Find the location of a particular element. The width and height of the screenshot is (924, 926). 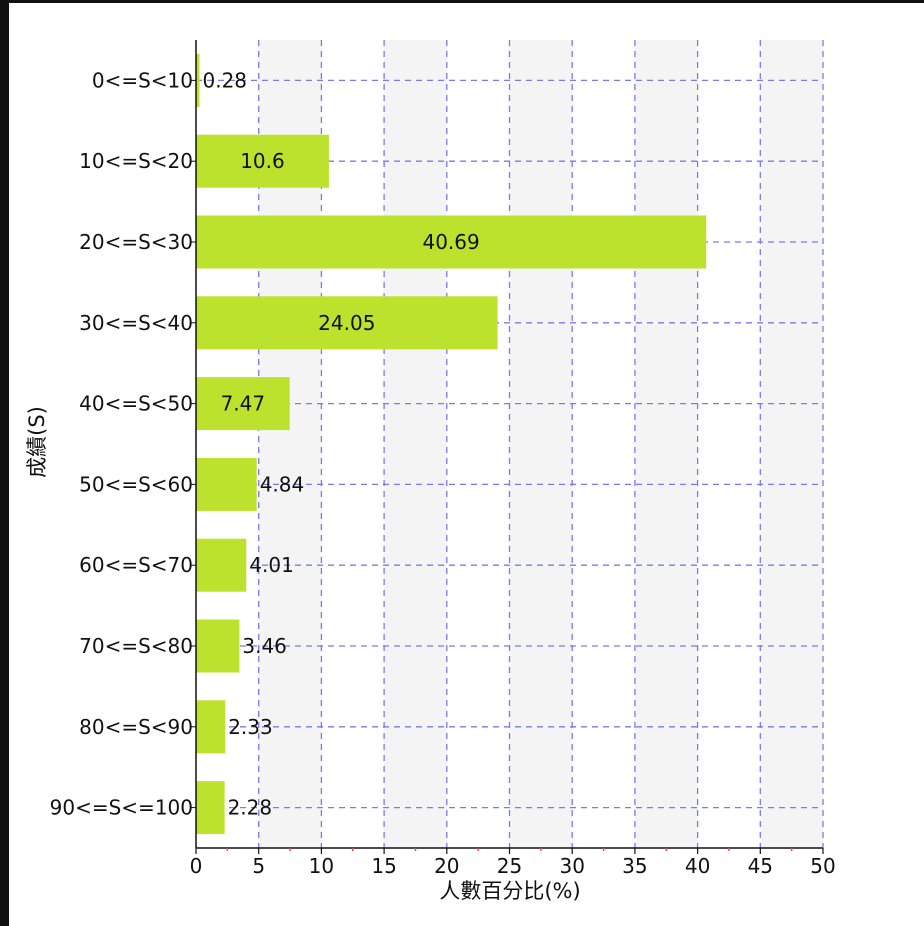

value-label: 7.47 is located at coordinates (243, 404).